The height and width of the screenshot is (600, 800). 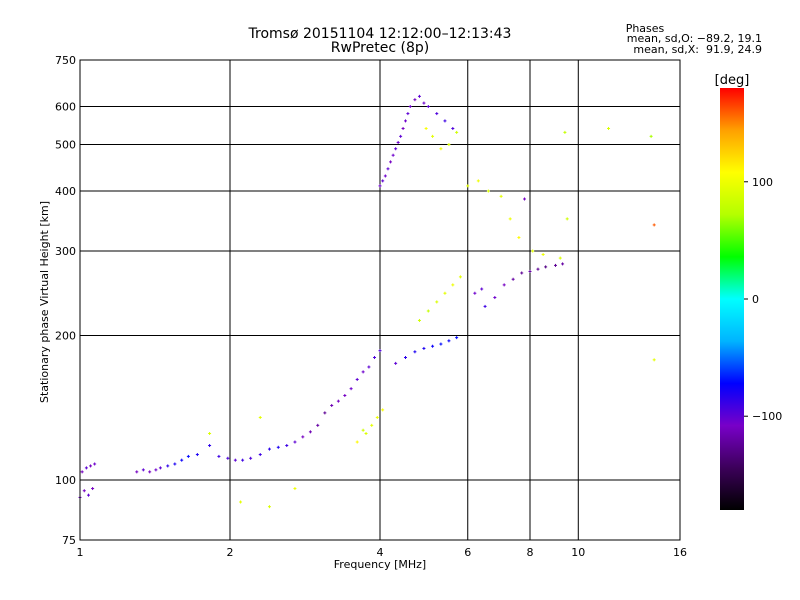 What do you see at coordinates (732, 299) in the screenshot?
I see `colorbar-ramp` at bounding box center [732, 299].